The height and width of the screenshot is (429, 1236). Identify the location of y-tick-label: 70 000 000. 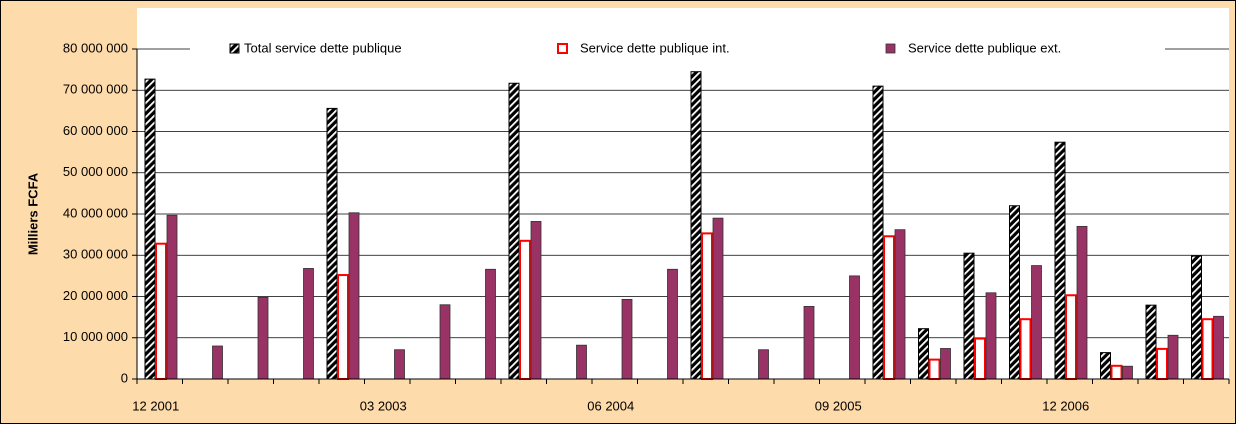
(95, 89).